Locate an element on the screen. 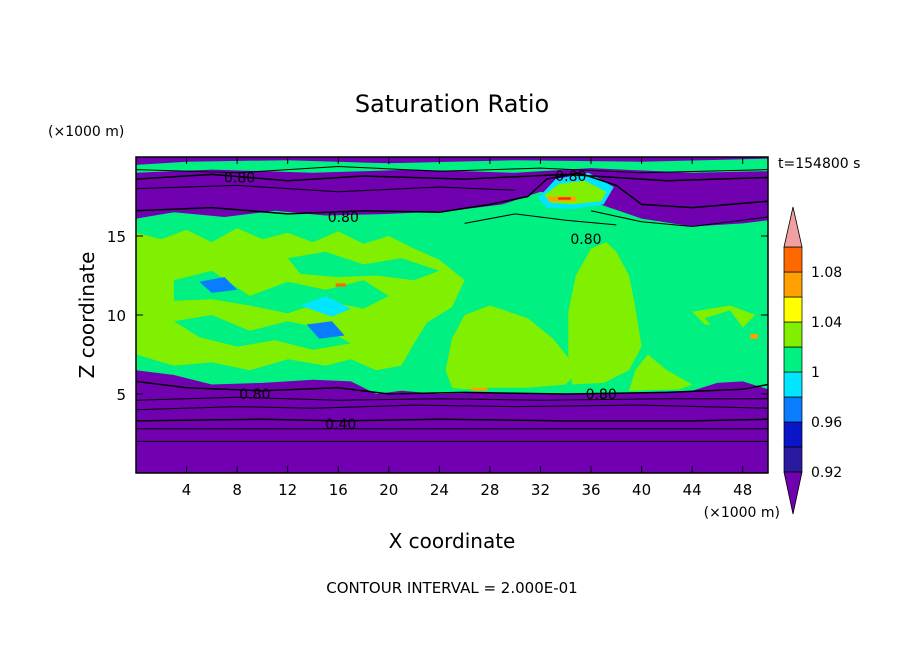 The image size is (904, 654). chart-title: Saturation Ratio is located at coordinates (452, 104).